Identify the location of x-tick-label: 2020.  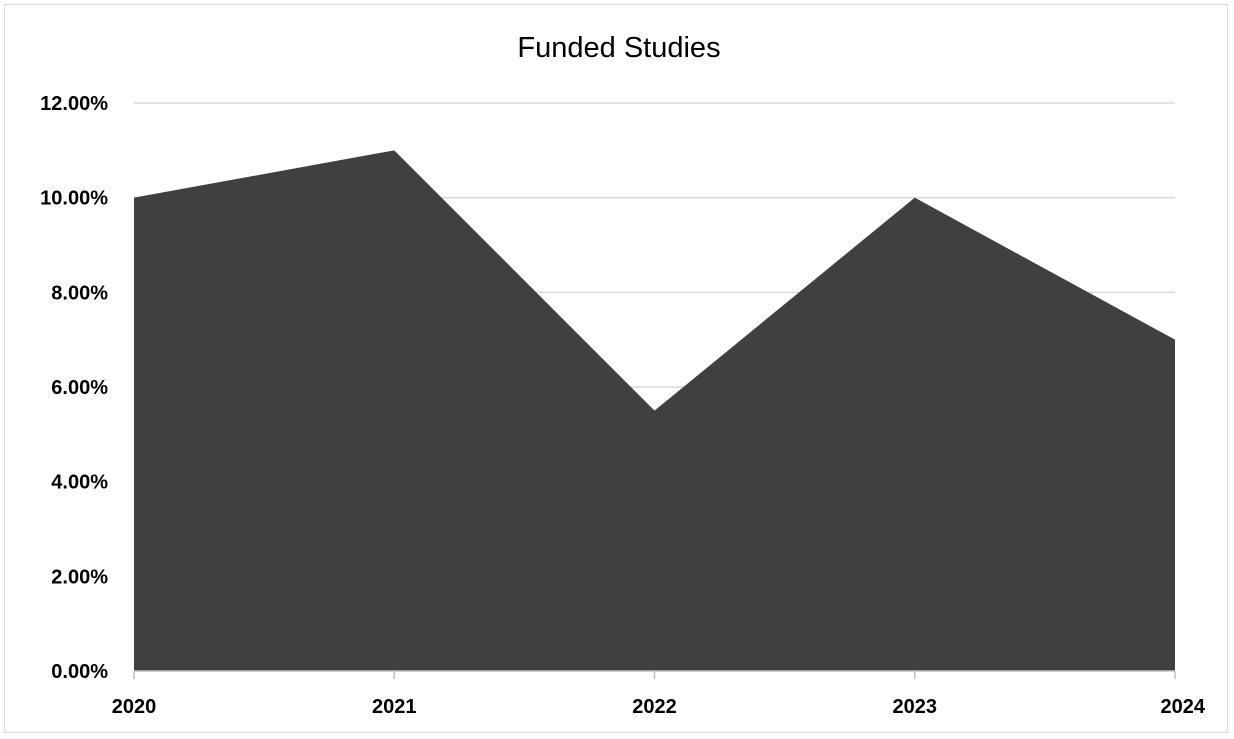
(134, 707).